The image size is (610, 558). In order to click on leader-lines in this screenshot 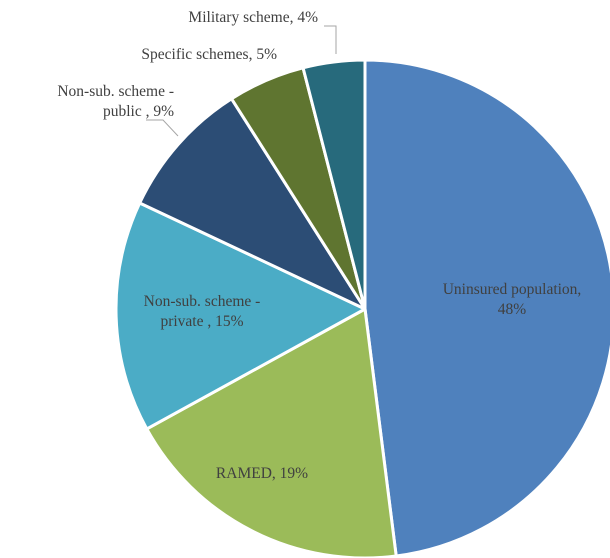, I will do `click(241, 81)`.